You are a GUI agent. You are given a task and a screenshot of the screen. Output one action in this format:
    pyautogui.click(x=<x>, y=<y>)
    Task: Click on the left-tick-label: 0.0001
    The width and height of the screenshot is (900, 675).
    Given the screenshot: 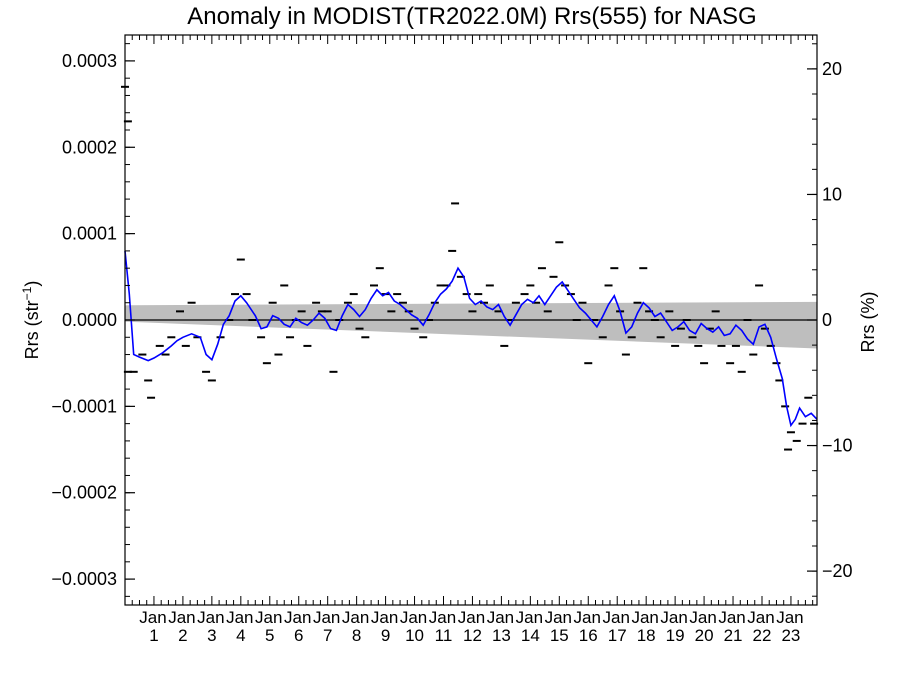 What is the action you would take?
    pyautogui.click(x=89, y=234)
    